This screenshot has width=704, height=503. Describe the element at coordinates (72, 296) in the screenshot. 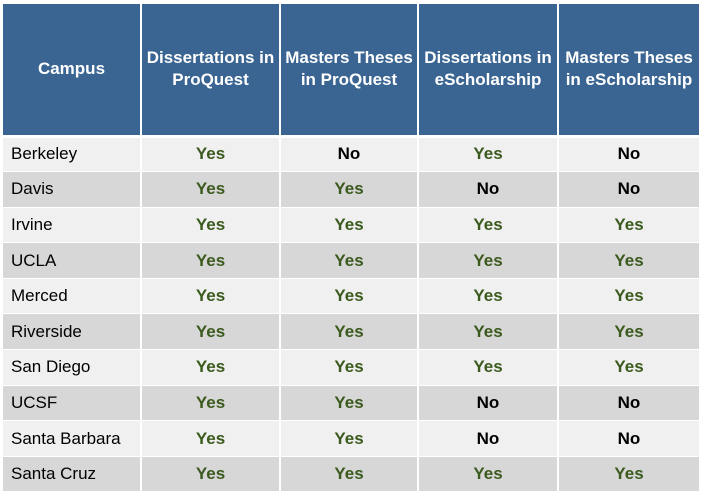

I see `campus-cell: Merced` at that location.